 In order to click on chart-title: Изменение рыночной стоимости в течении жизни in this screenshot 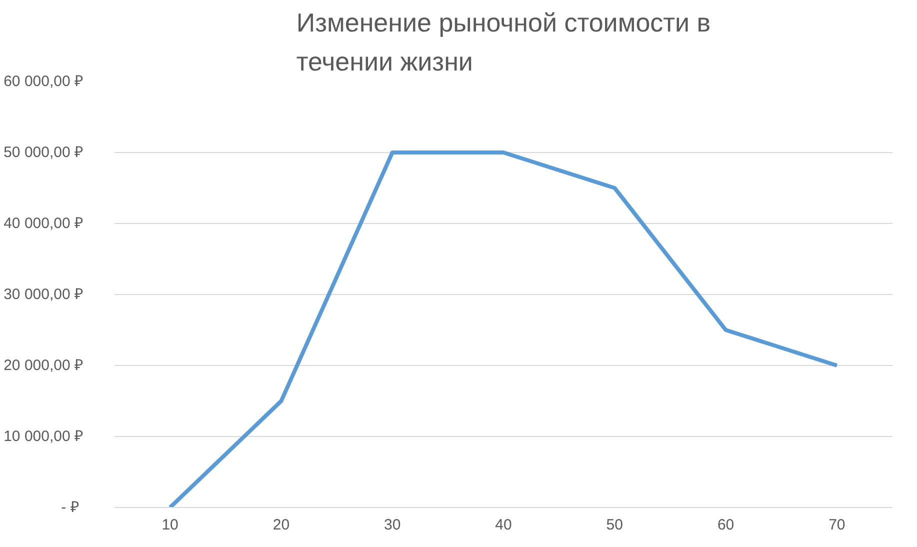, I will do `click(503, 42)`.